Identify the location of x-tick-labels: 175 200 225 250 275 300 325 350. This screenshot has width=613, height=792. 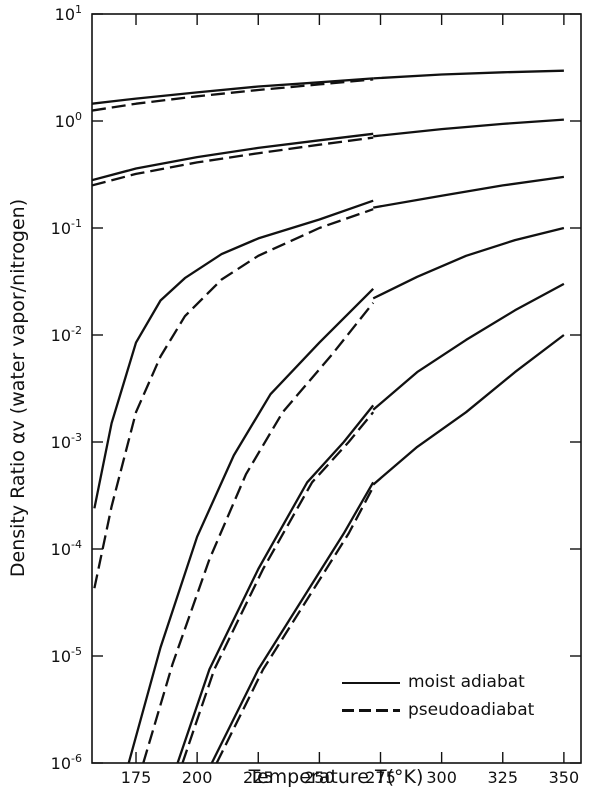
(350, 777).